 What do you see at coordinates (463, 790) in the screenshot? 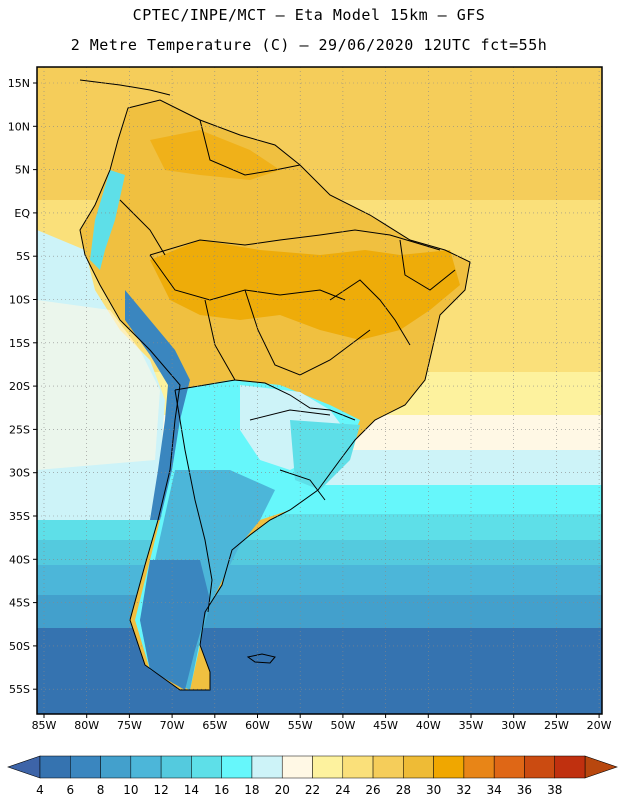
I see `colorbar-label: 32` at bounding box center [463, 790].